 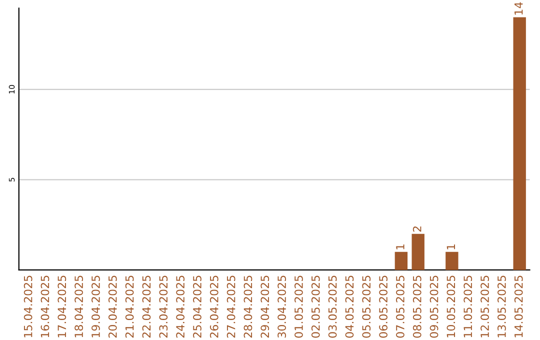 What do you see at coordinates (332, 307) in the screenshot?
I see `x-tick-label: 03.05.2025` at bounding box center [332, 307].